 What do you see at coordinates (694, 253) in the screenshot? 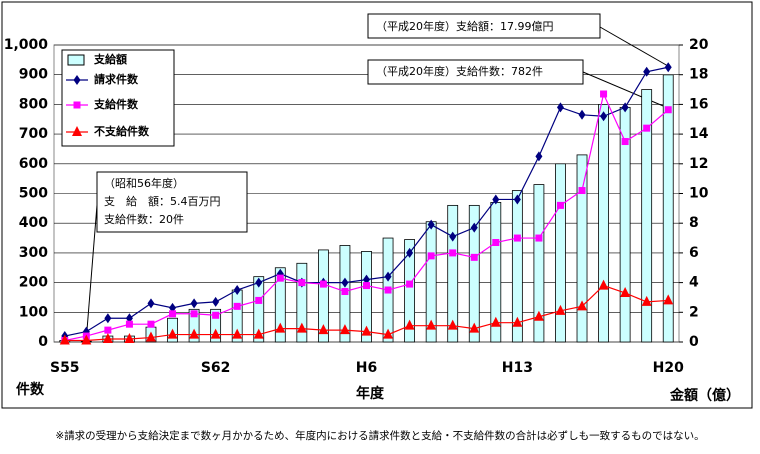
I see `y2-tick-label: 6` at bounding box center [694, 253].